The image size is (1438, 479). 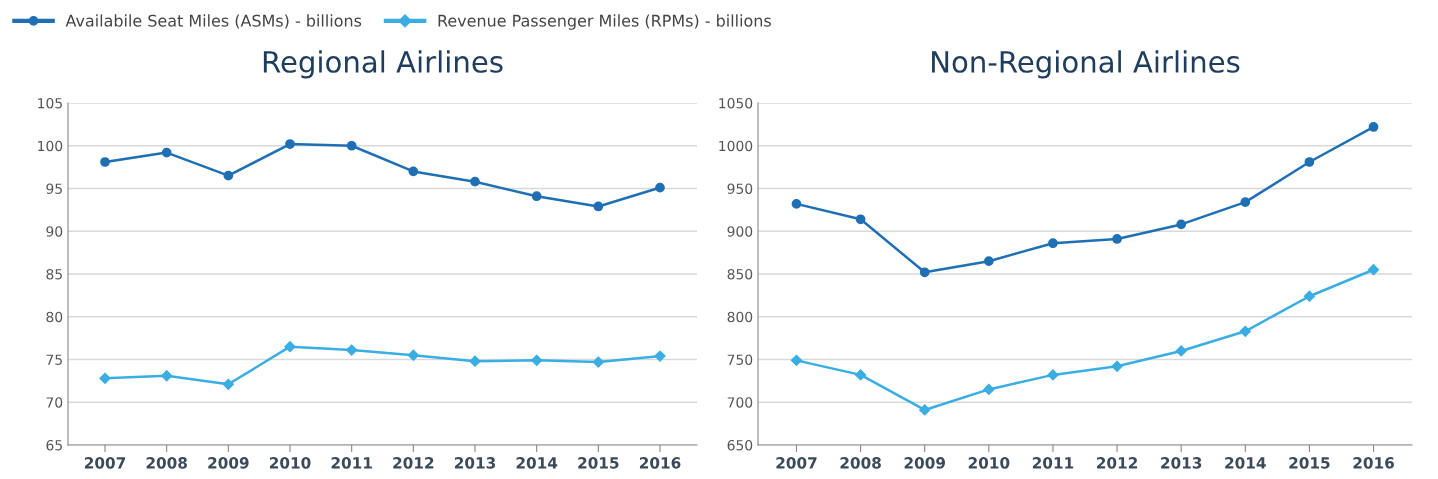 What do you see at coordinates (54, 231) in the screenshot?
I see `y-tick-label: 90` at bounding box center [54, 231].